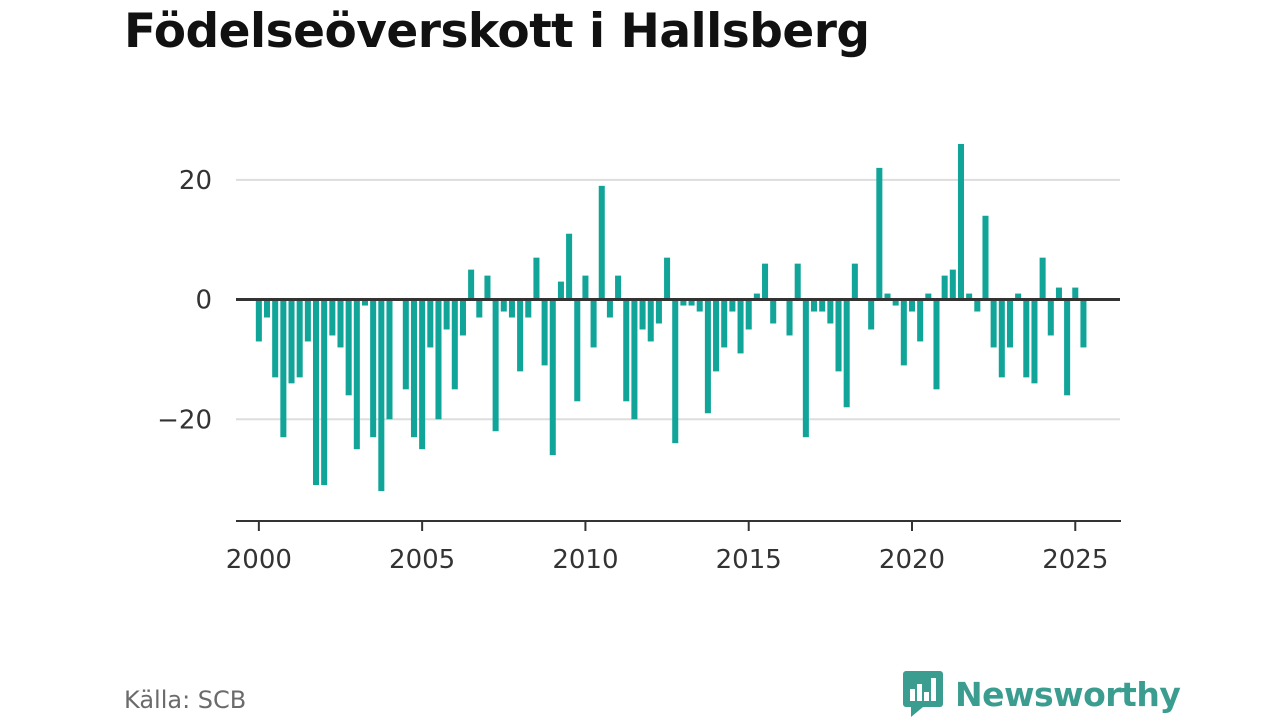  I want to click on y-tick-label: 0, so click(203, 301).